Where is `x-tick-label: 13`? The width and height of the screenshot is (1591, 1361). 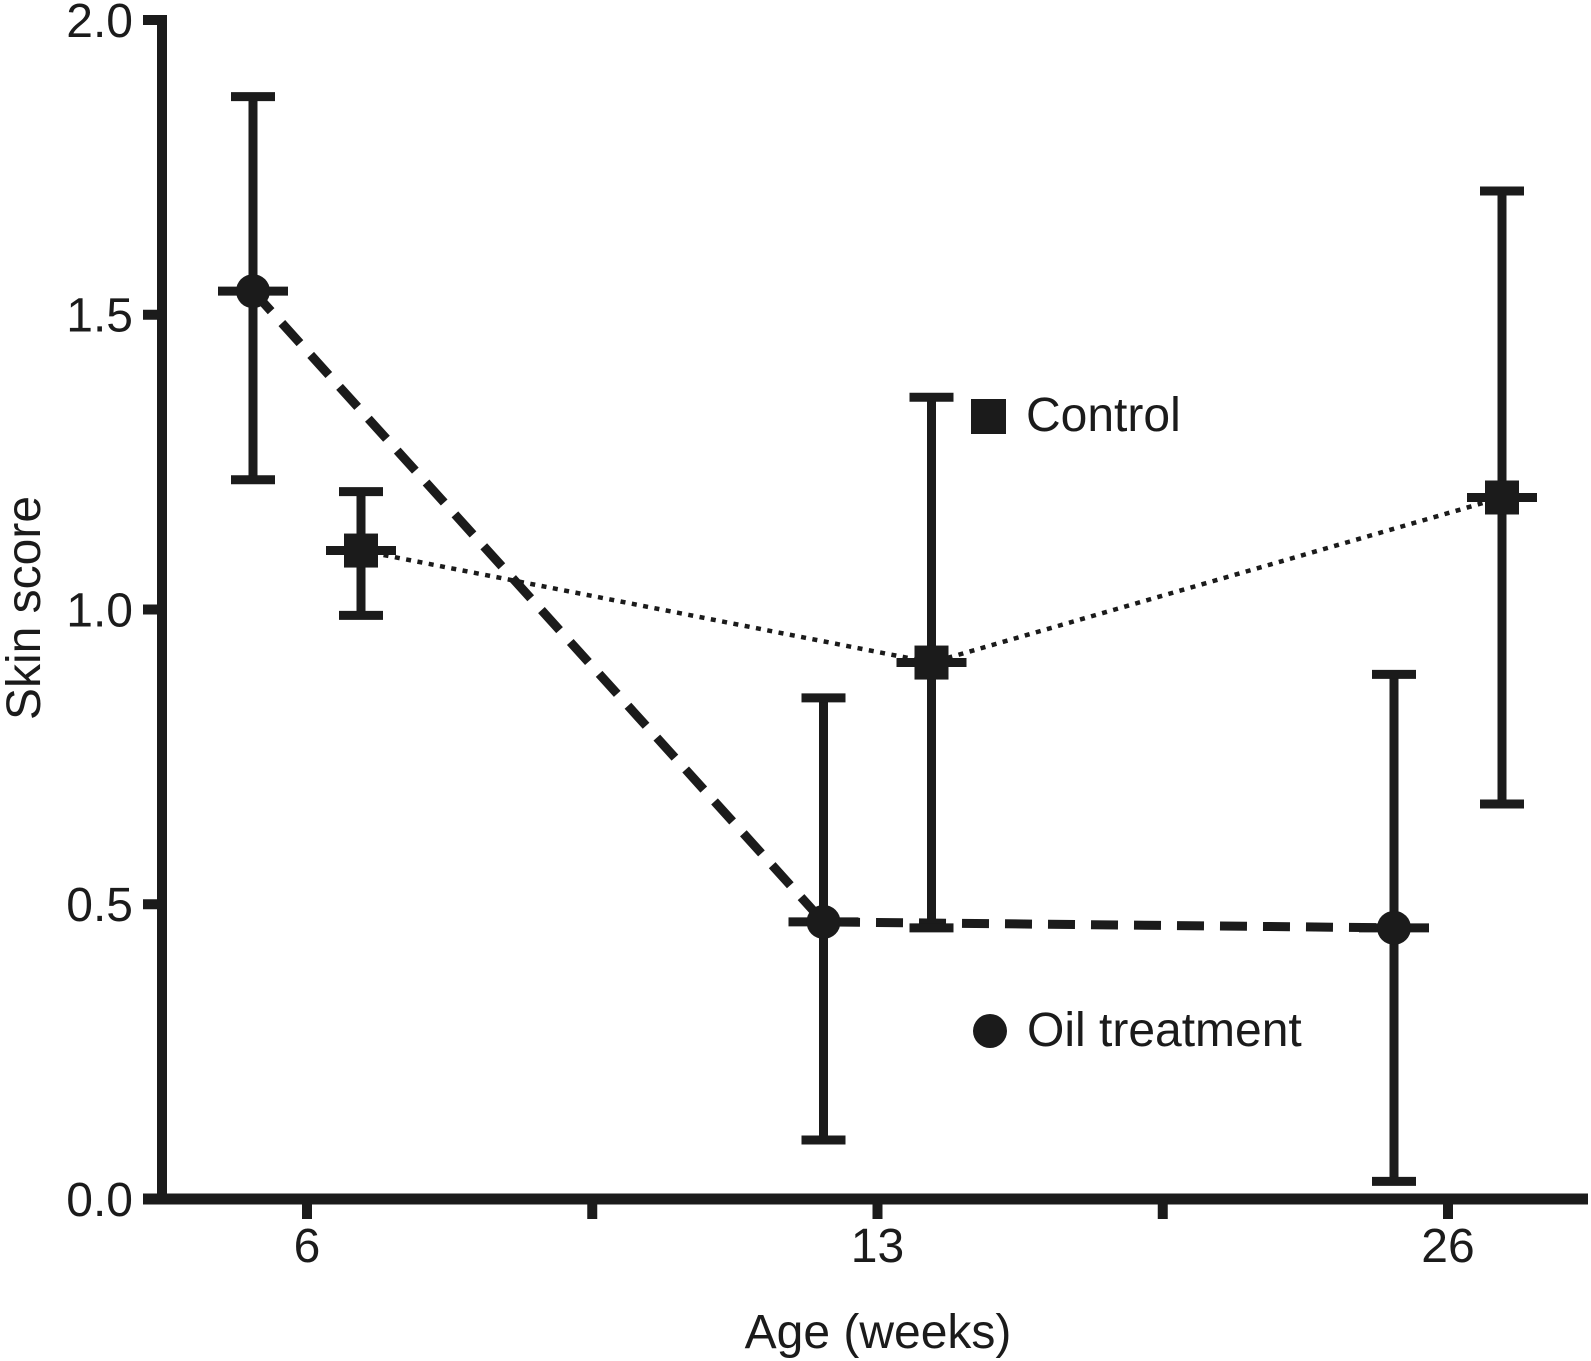 x-tick-label: 13 is located at coordinates (877, 1246).